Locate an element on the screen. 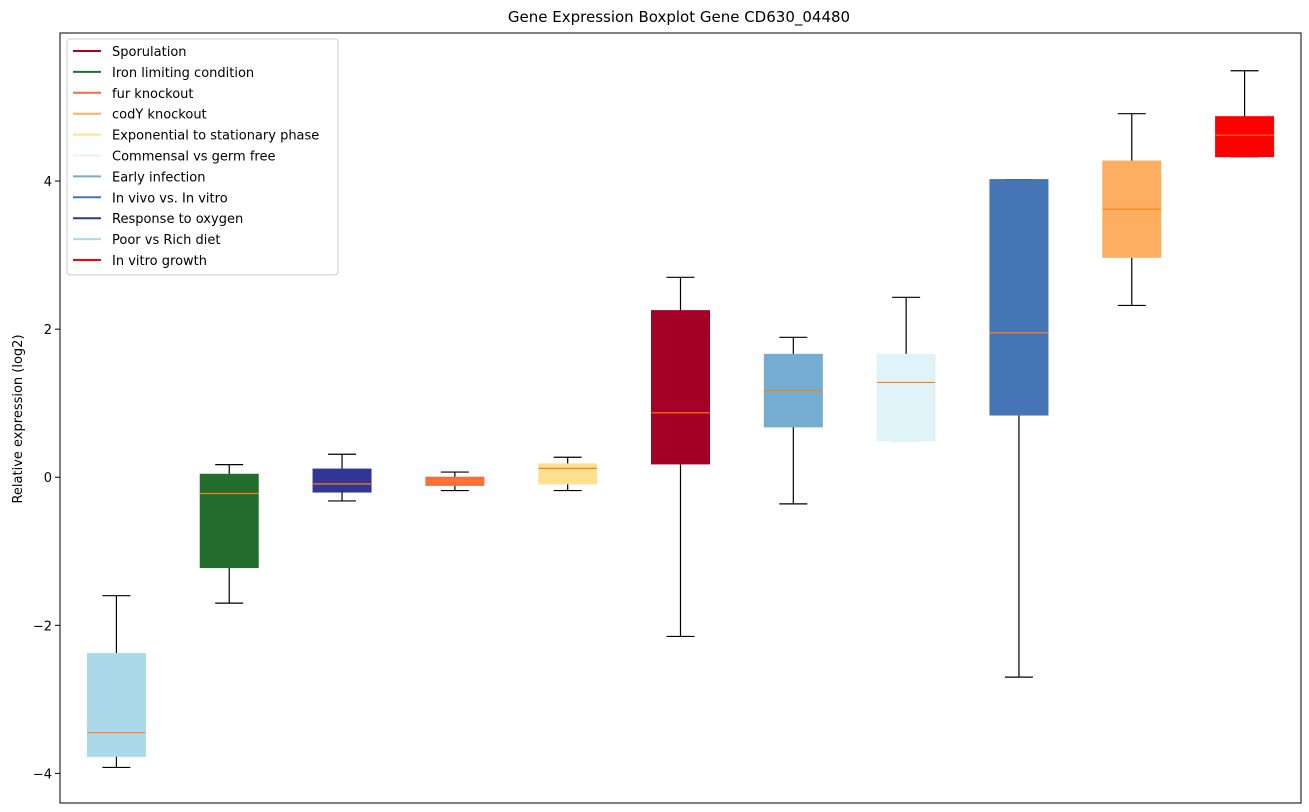  legend-label: fur knockout is located at coordinates (153, 94).